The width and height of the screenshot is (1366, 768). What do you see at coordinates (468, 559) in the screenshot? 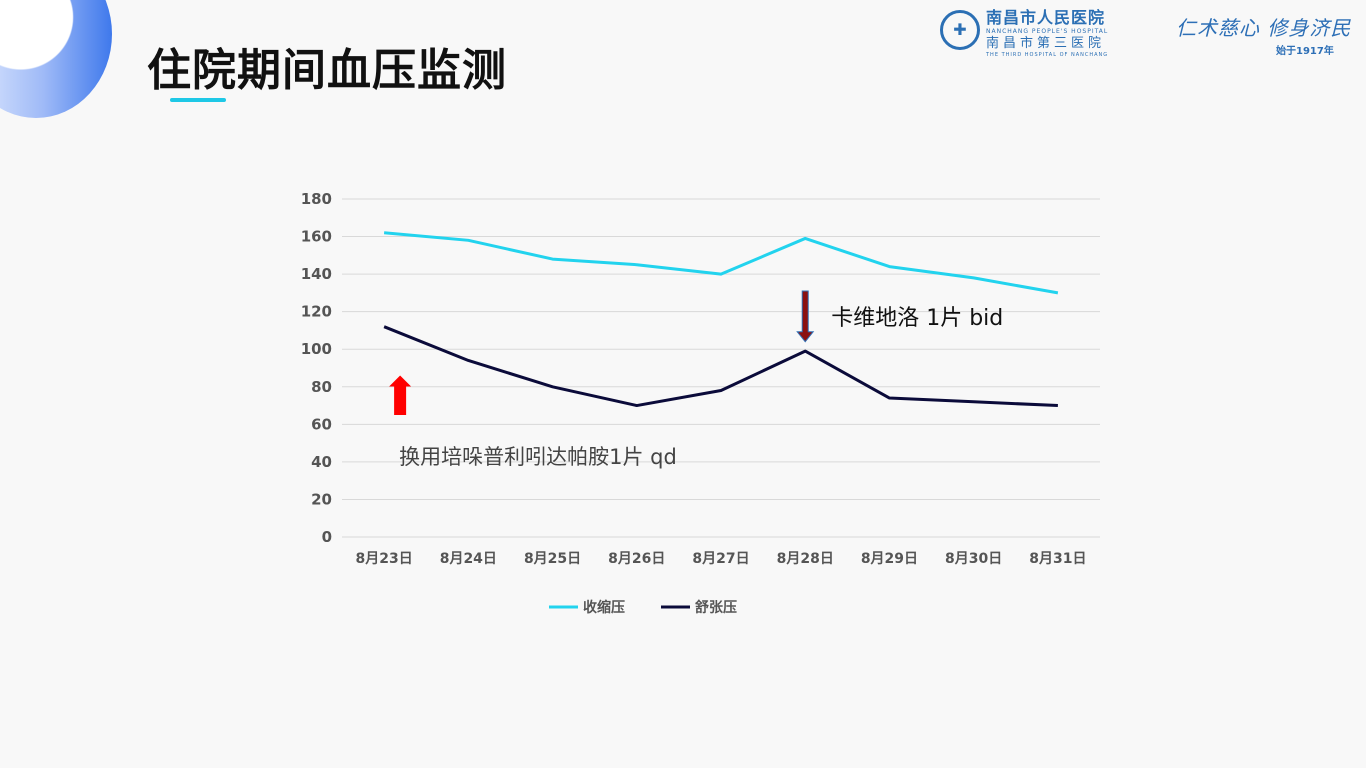
I see `x-tick-label: 8月24日` at bounding box center [468, 559].